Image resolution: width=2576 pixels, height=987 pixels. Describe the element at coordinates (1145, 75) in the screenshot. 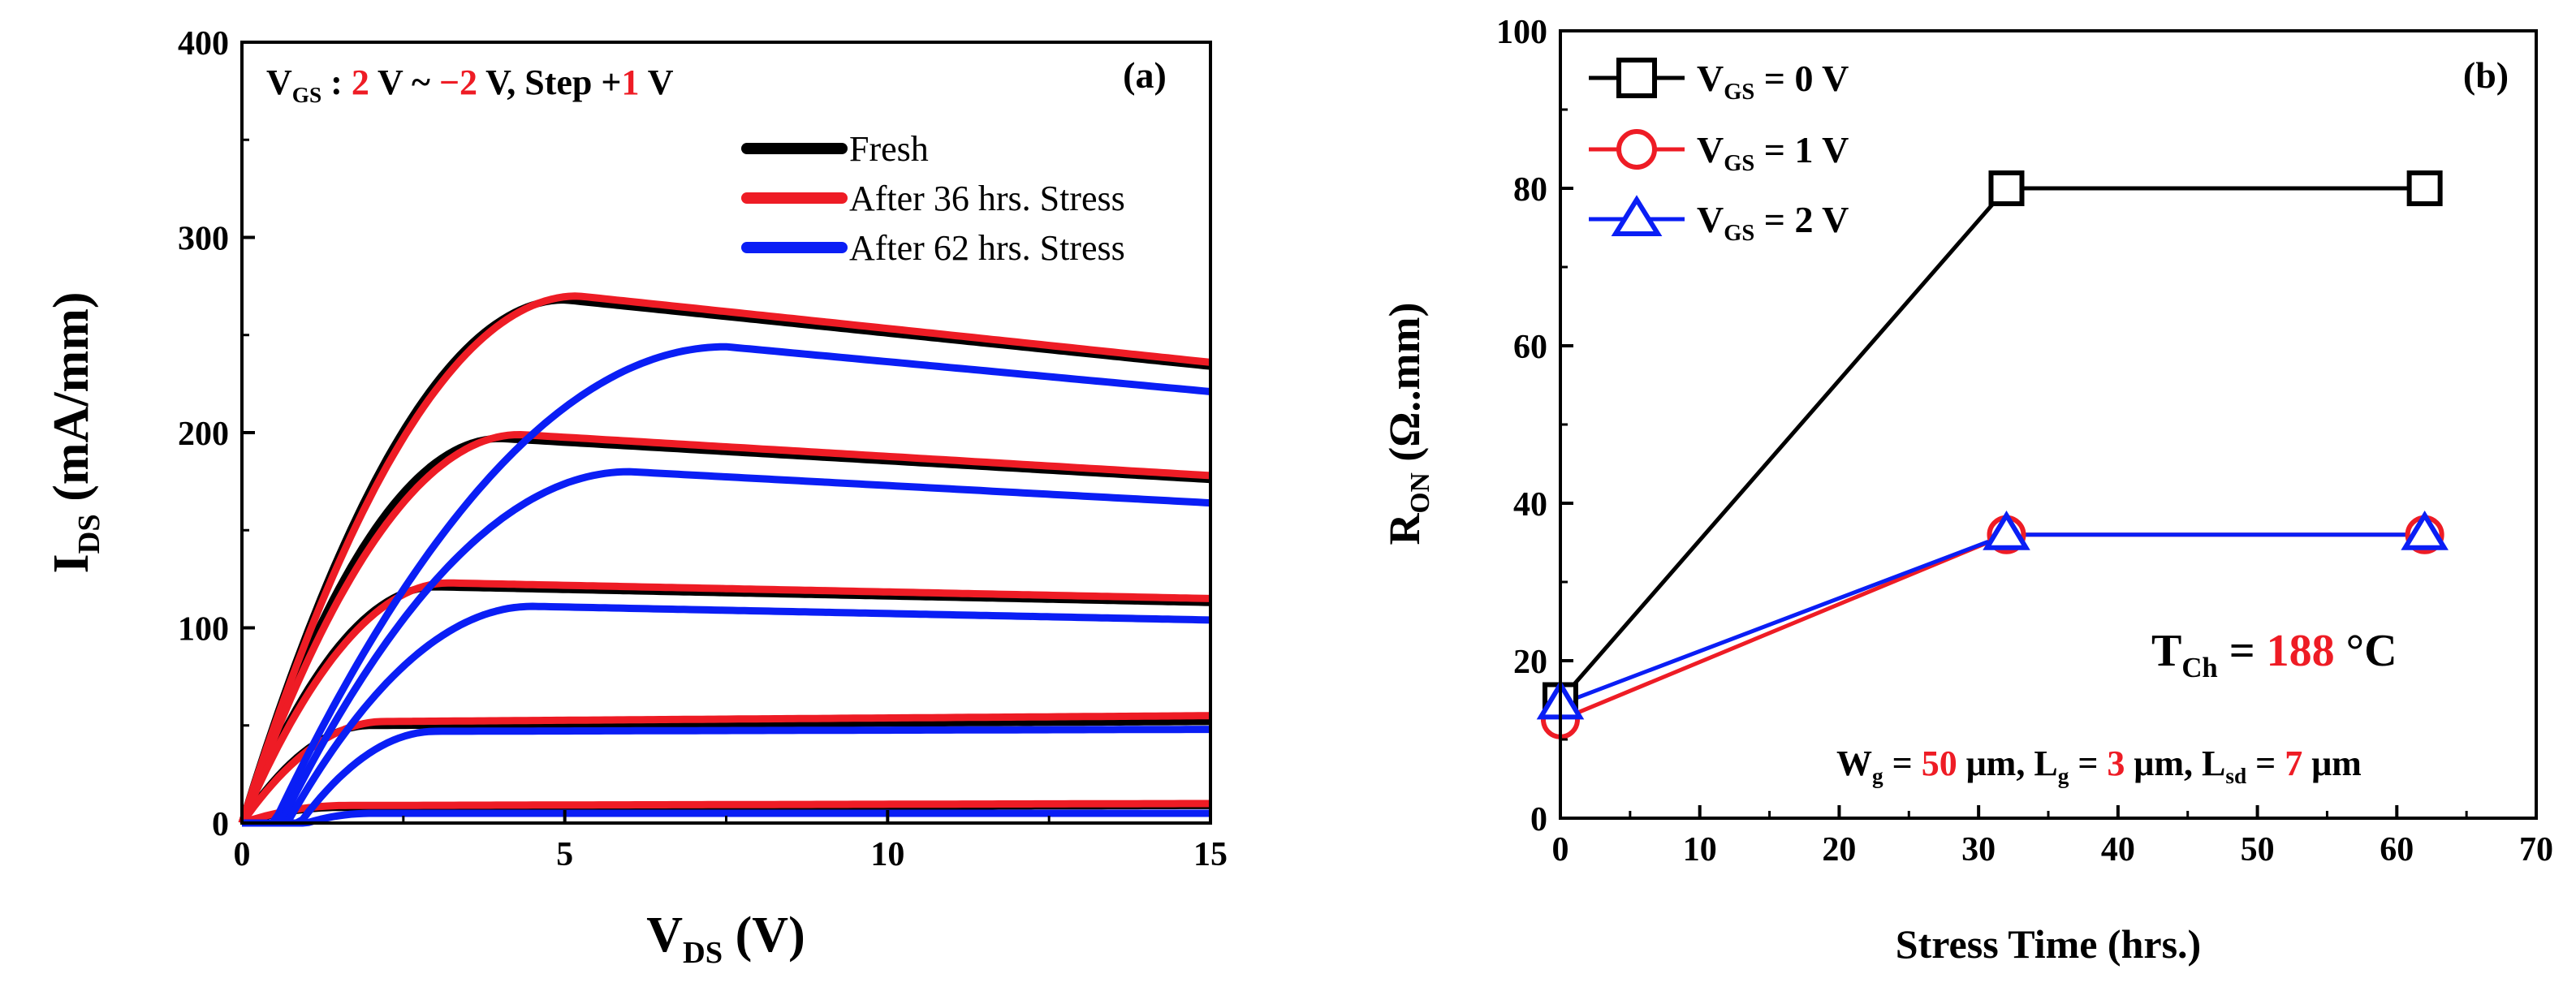

I see `panel-a-label: (a)` at that location.